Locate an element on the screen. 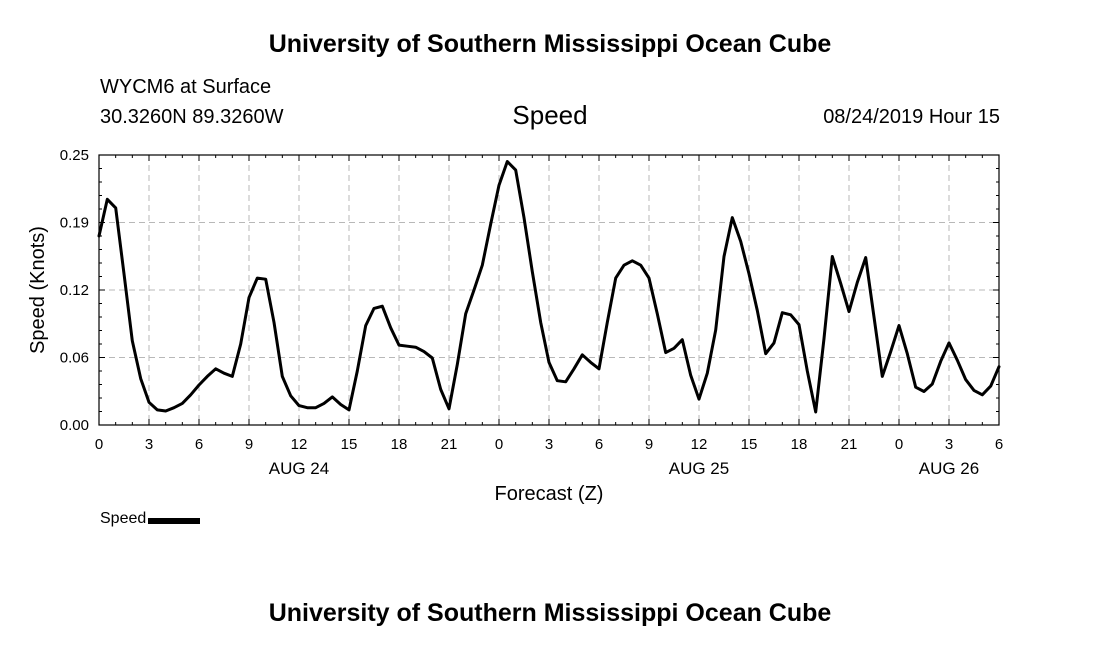 Image resolution: width=1100 pixels, height=650 pixels. y-tick-label: 0.19 is located at coordinates (74, 223).